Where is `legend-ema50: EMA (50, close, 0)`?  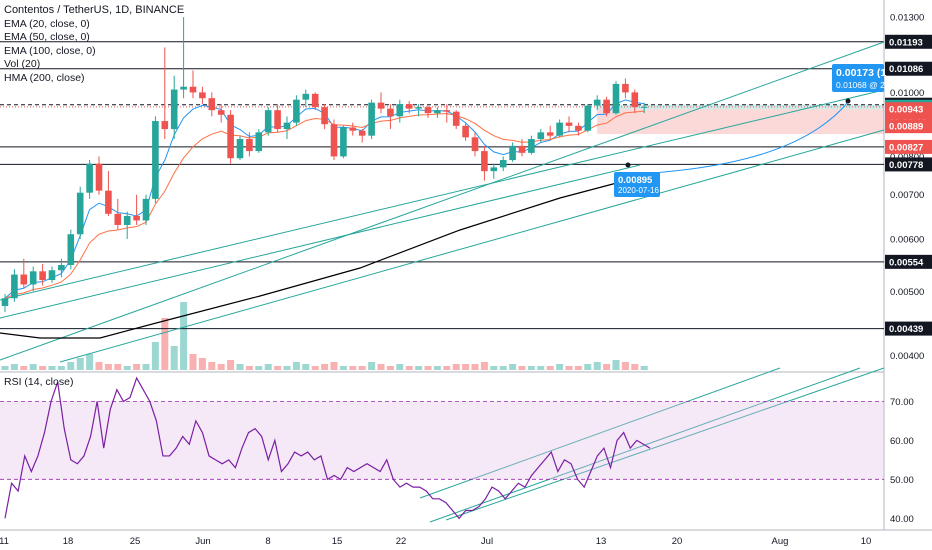 legend-ema50: EMA (50, close, 0) is located at coordinates (47, 37).